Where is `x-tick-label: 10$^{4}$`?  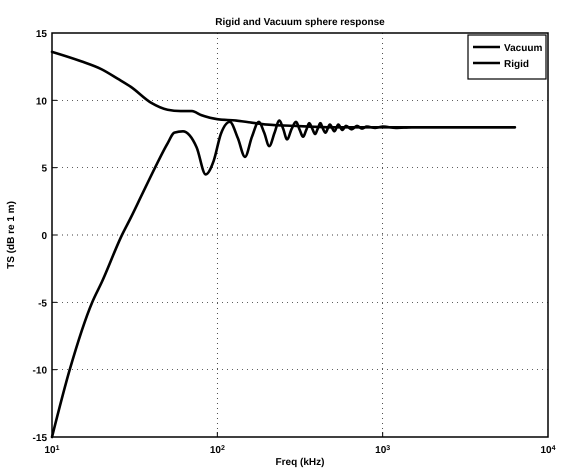 x-tick-label: 10$^{4}$ is located at coordinates (548, 450).